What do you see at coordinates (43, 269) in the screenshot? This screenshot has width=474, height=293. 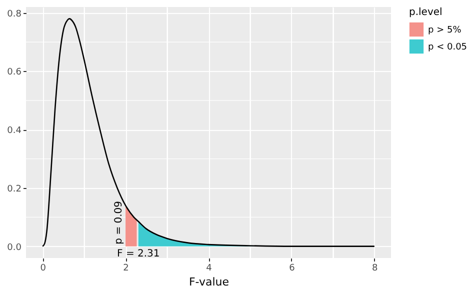 I see `x-tick-label: 0` at bounding box center [43, 269].